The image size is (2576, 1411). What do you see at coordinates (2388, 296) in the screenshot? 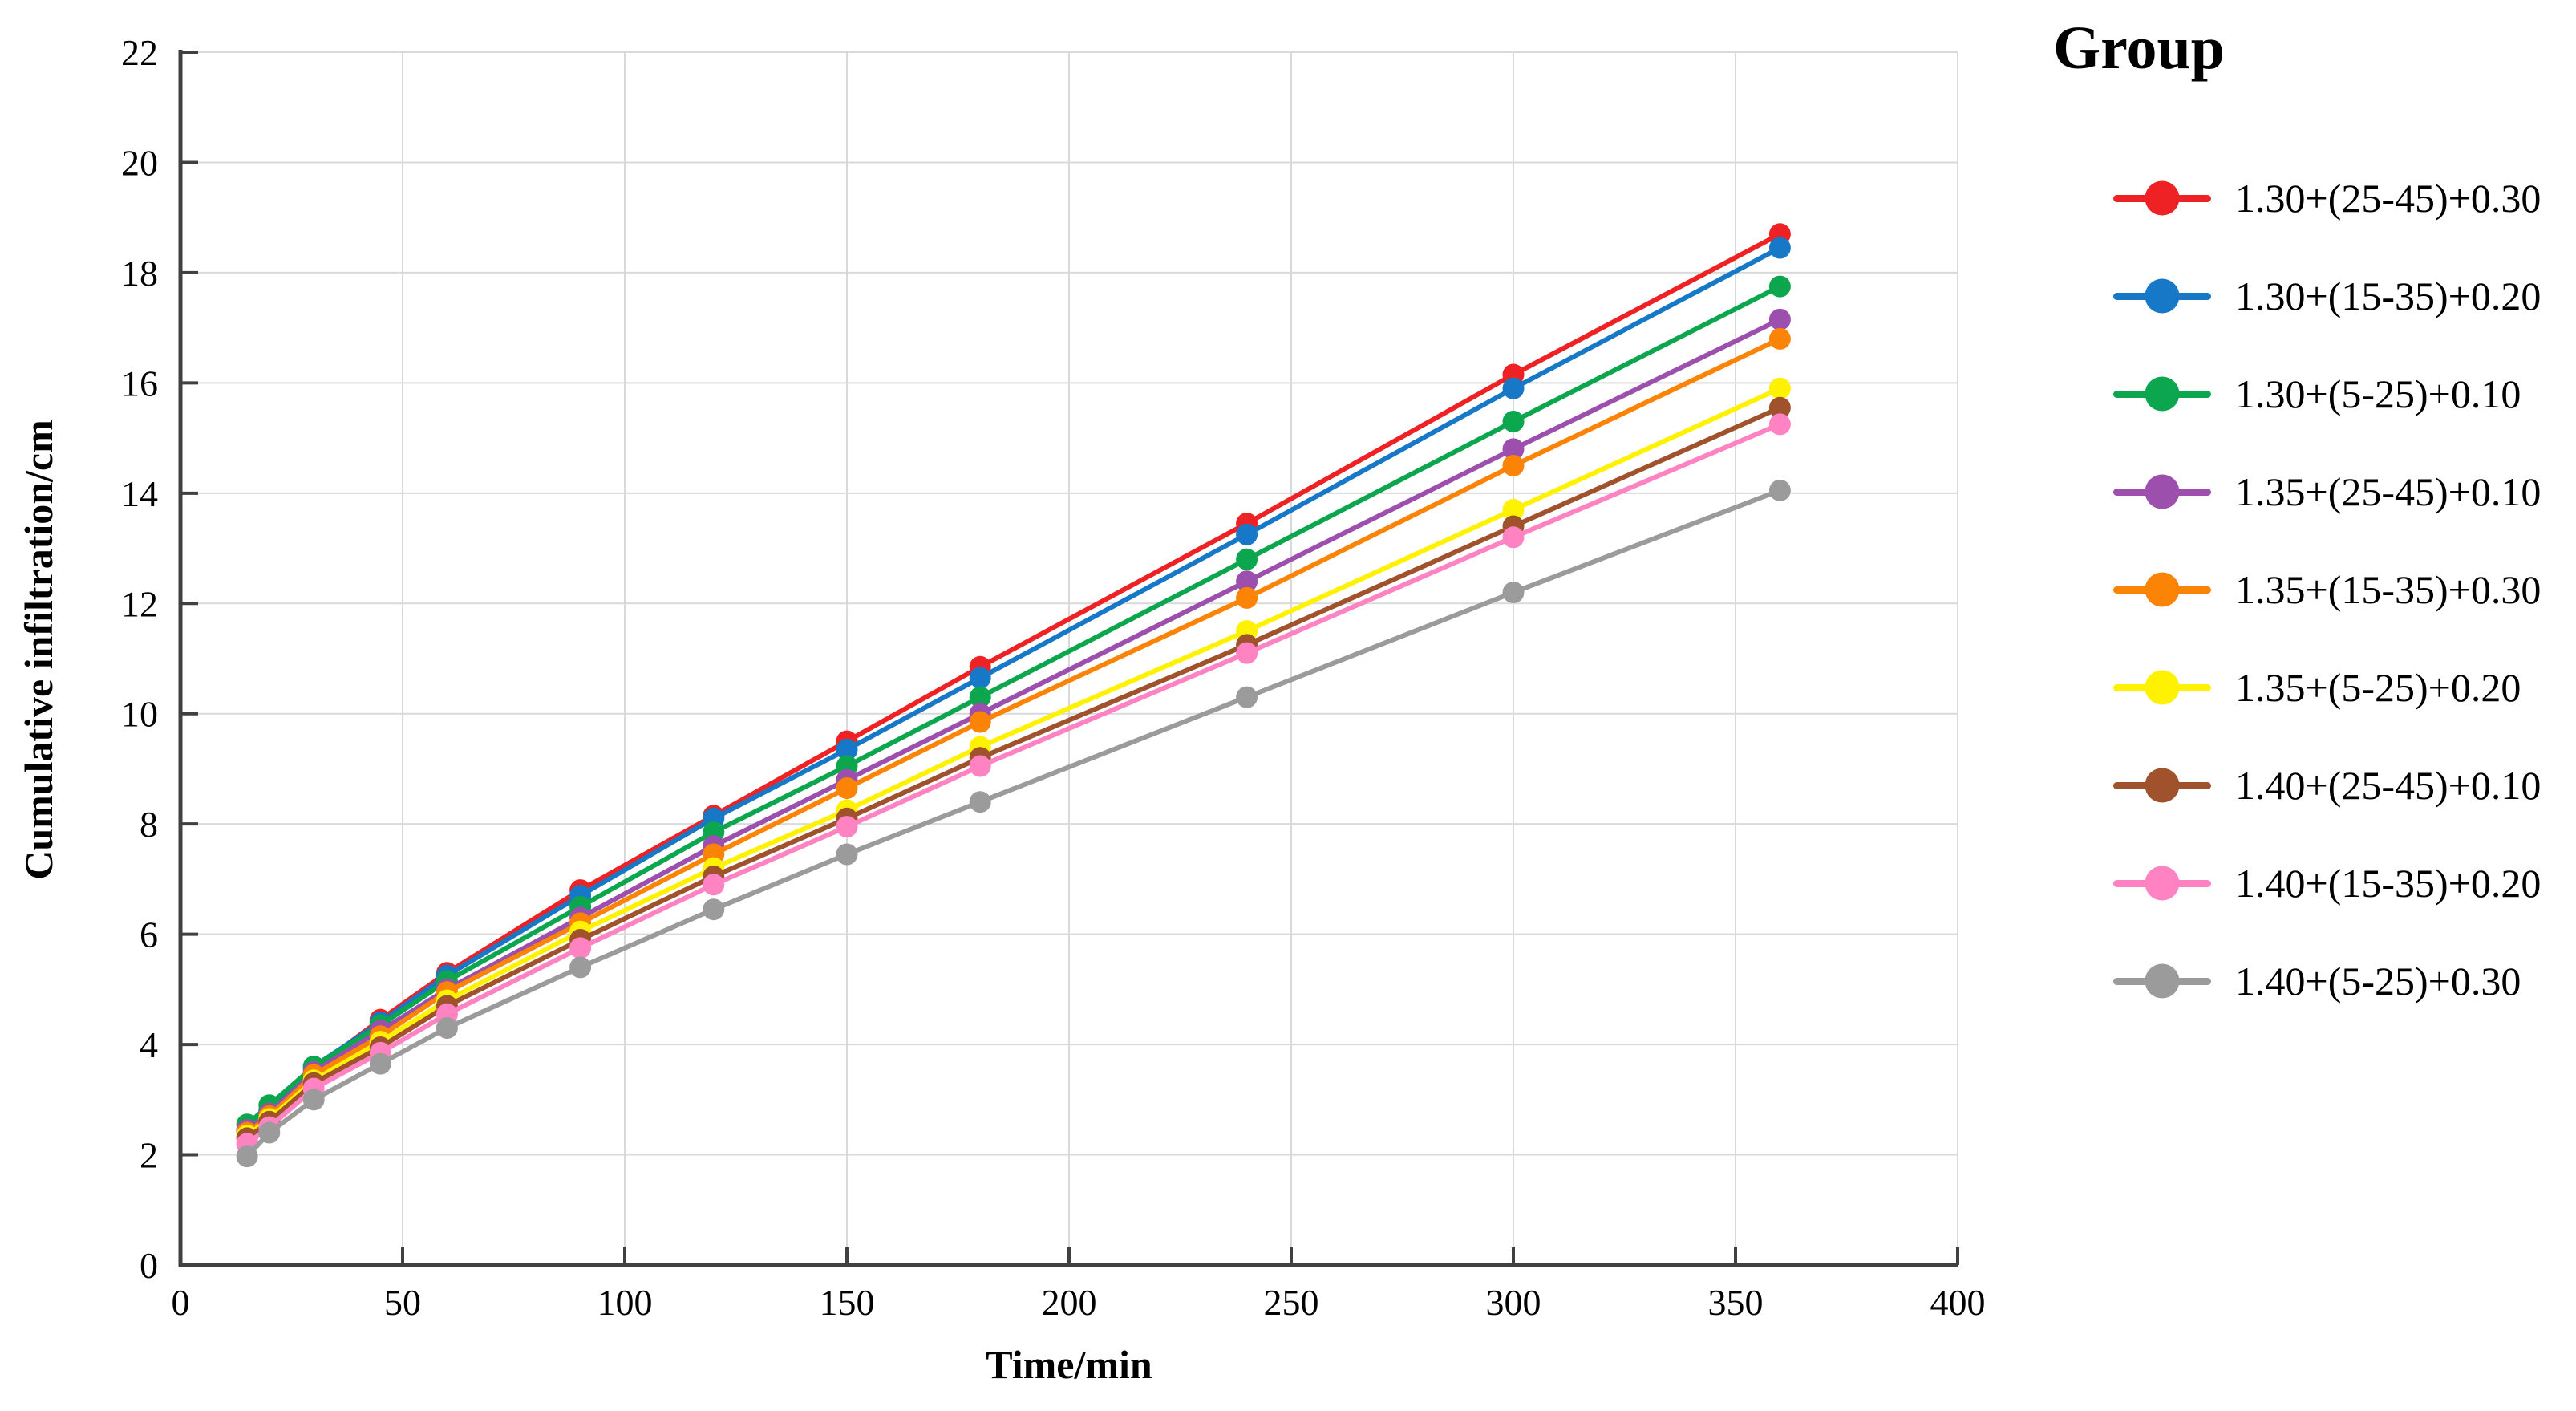
I see `legend-label: 1.30+(15-35)+0.20` at bounding box center [2388, 296].